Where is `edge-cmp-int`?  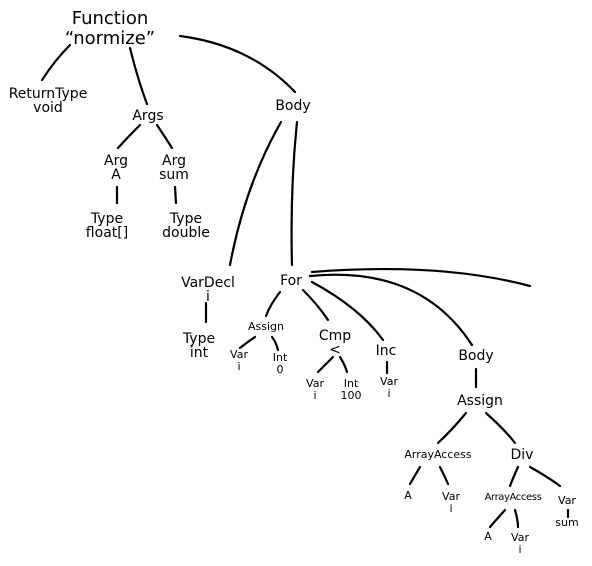 edge-cmp-int is located at coordinates (343, 364).